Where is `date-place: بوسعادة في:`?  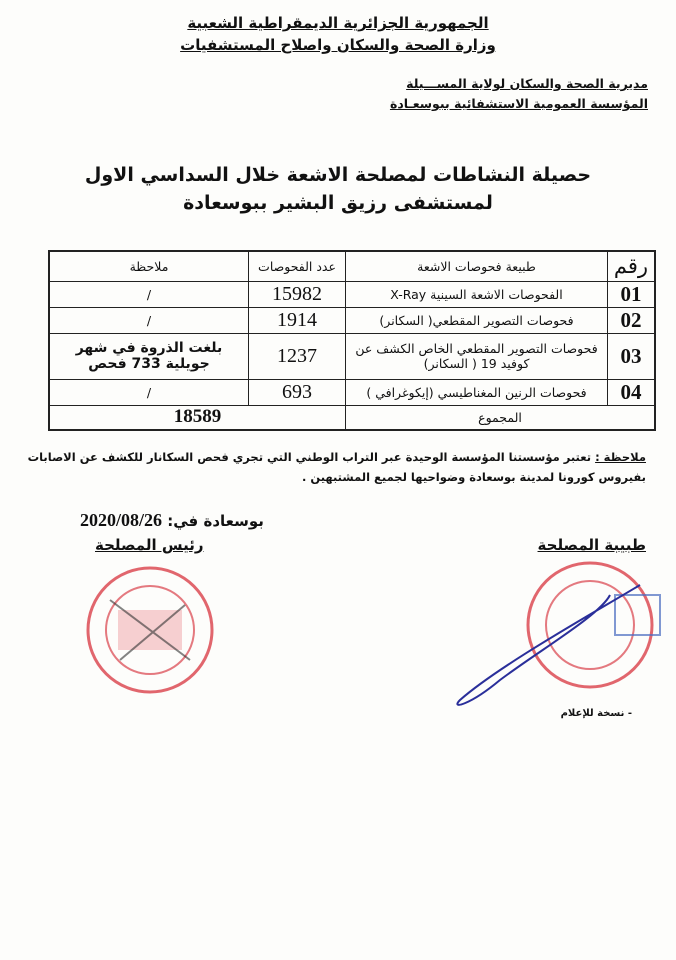 date-place: بوسعادة في: is located at coordinates (215, 521).